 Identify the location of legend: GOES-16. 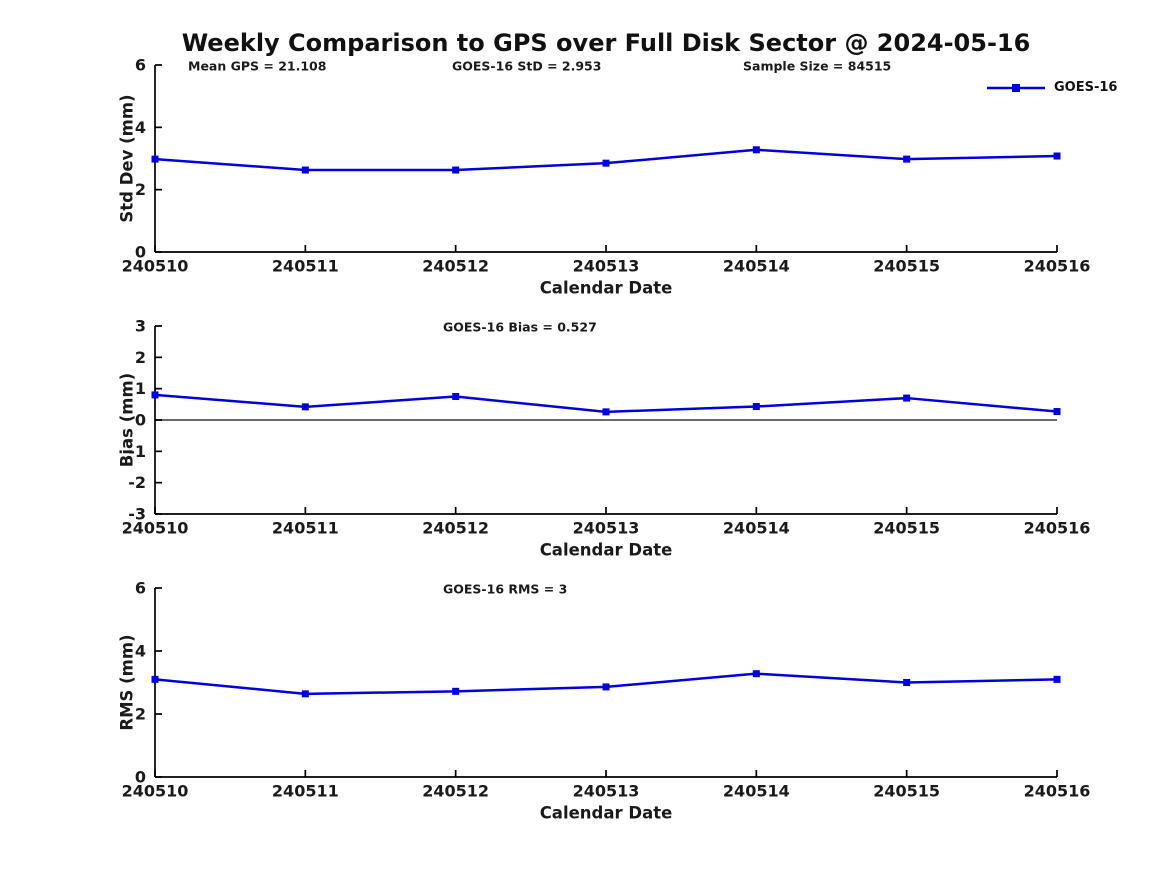
(1051, 87).